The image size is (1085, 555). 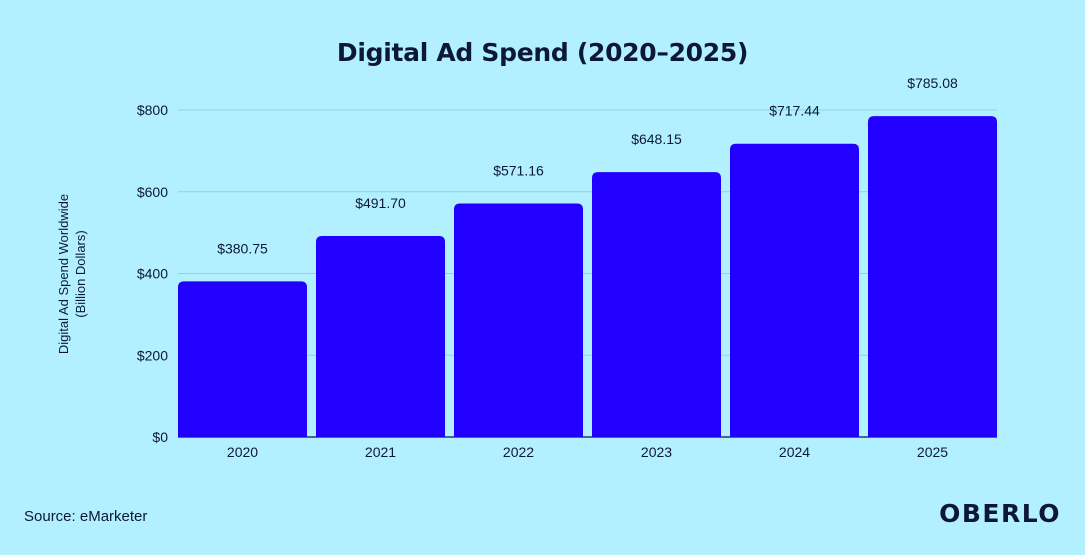 I want to click on x-tick-label: 2020, so click(x=242, y=452).